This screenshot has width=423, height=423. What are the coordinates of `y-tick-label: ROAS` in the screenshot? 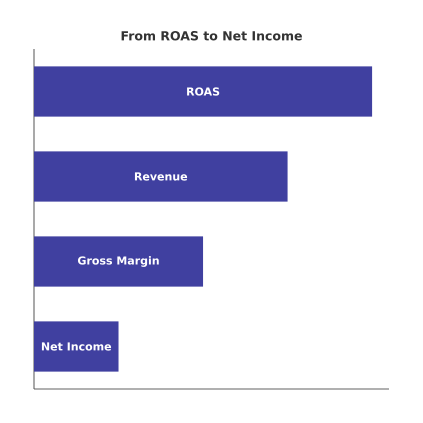 It's located at (203, 91).